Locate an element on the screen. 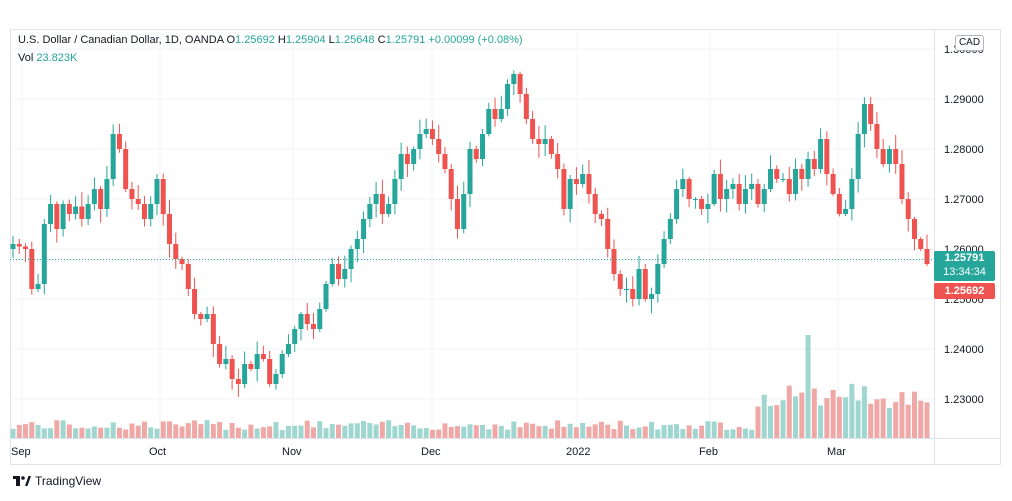  open-price-tag: 1.25692 is located at coordinates (964, 291).